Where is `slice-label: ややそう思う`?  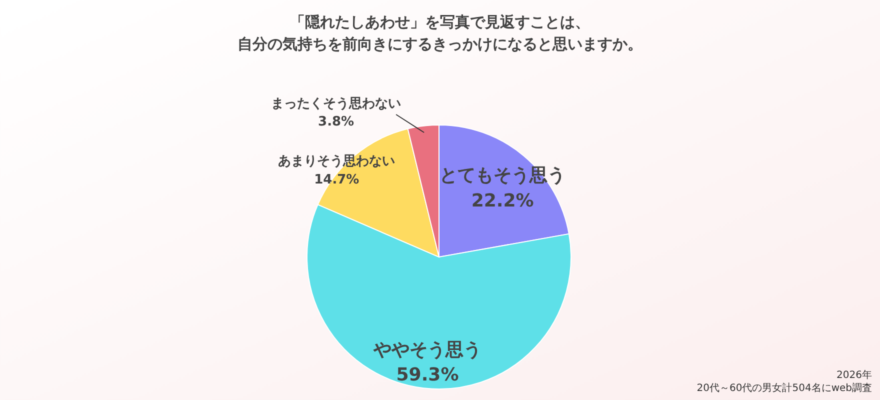
slice-label: ややそう思う is located at coordinates (427, 349).